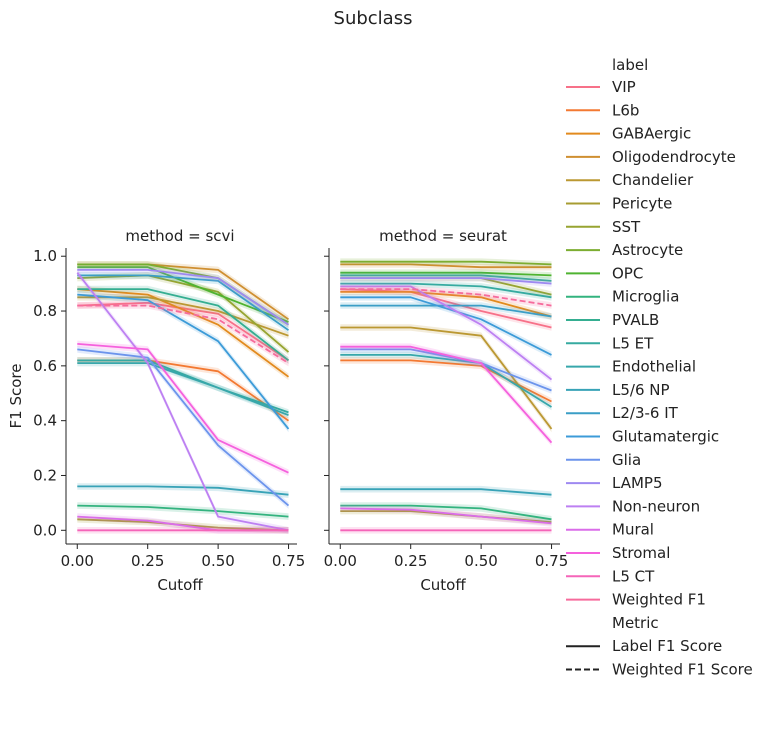  I want to click on y-axis-label: F1 Score, so click(16, 396).